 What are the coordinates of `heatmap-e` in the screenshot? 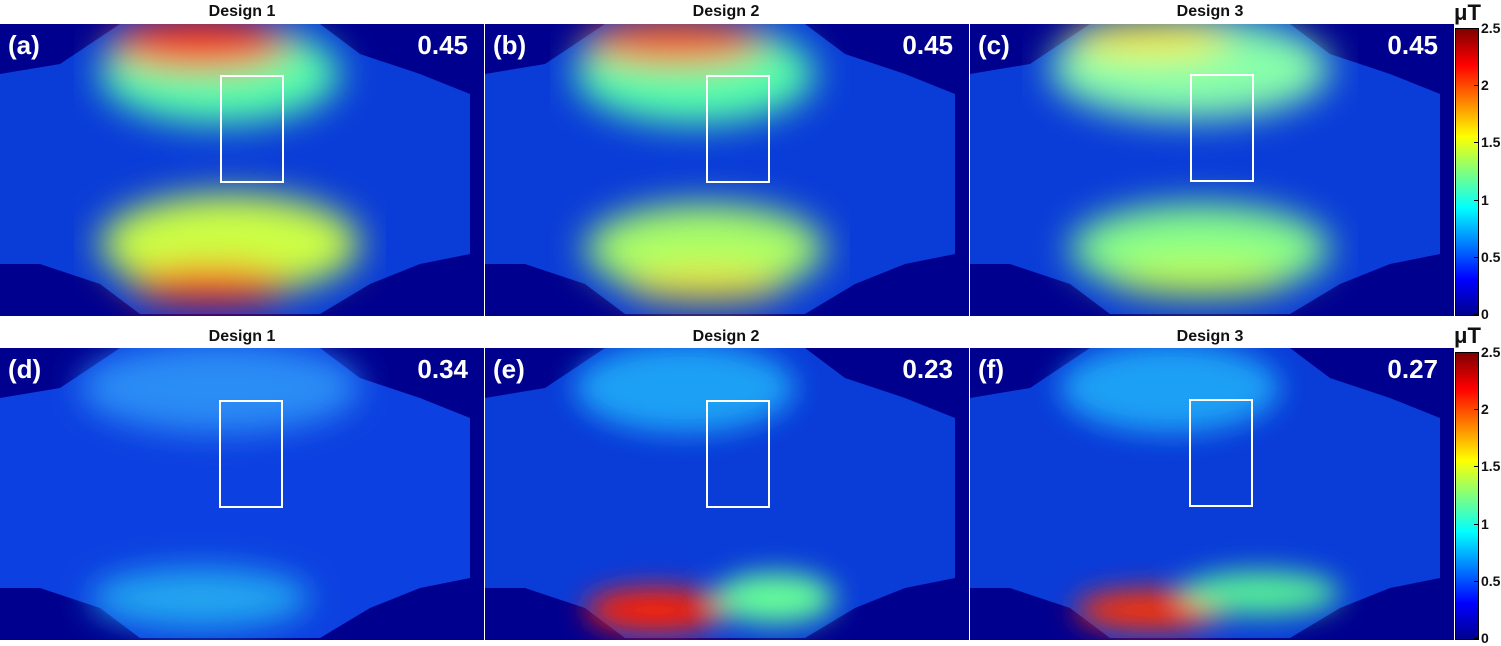 It's located at (720, 493).